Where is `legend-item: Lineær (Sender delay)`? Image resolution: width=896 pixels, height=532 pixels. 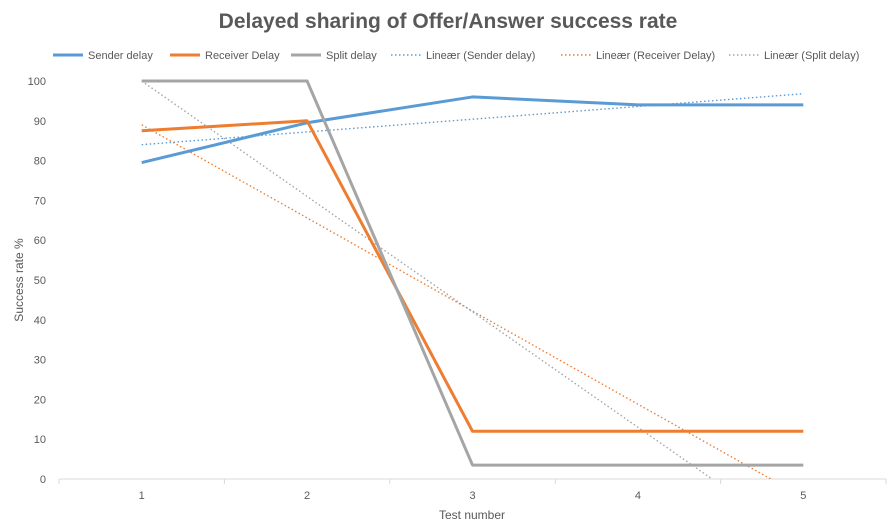 legend-item: Lineær (Sender delay) is located at coordinates (463, 56).